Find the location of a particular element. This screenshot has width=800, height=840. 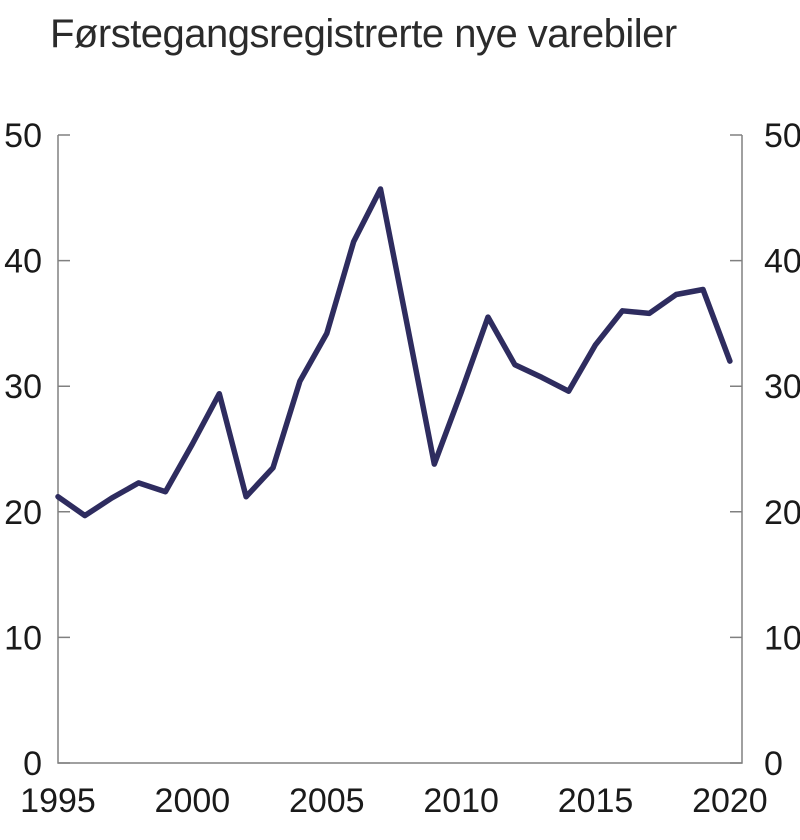

x-axis-label-2020: 2020 is located at coordinates (730, 801).